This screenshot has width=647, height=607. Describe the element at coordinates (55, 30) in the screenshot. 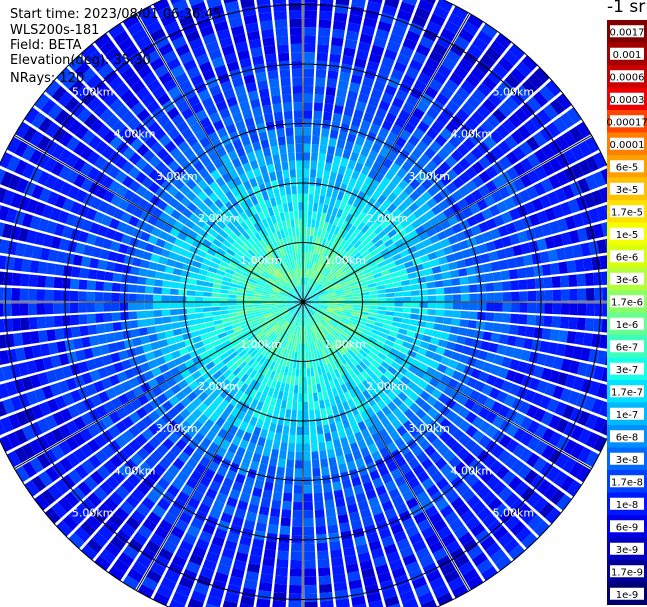

I see `instrument-label: WLS200s-181` at that location.